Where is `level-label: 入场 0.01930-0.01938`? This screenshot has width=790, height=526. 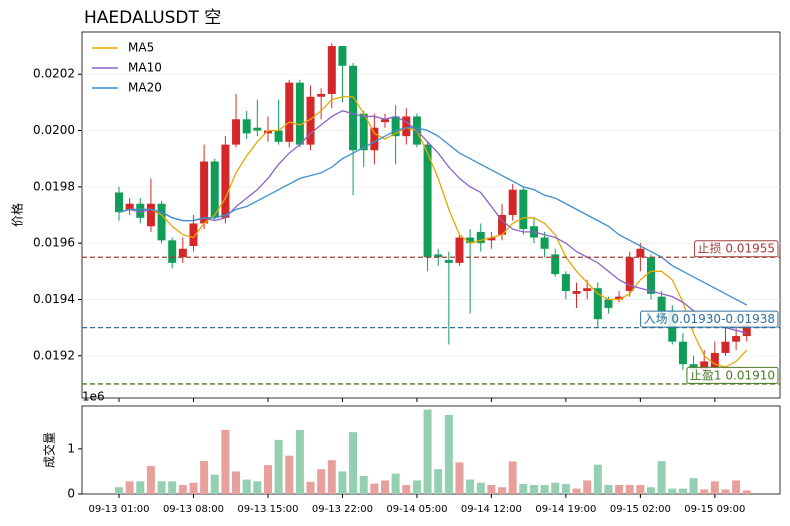 level-label: 入场 0.01930-0.01938 is located at coordinates (709, 319).